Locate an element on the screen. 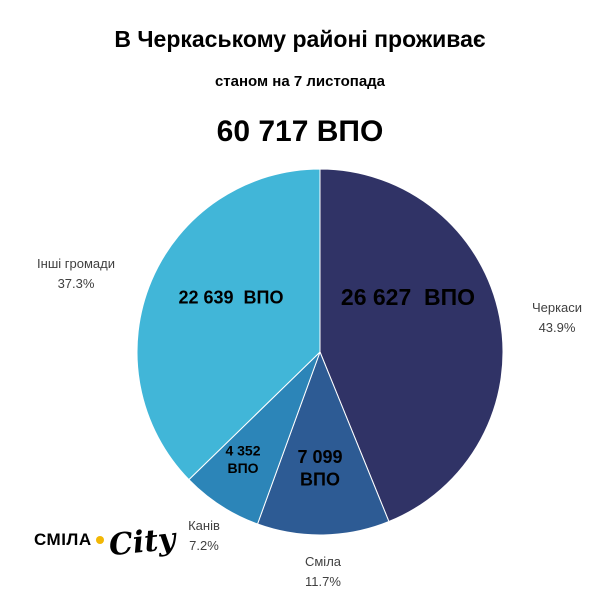  total-count: 60 717 ВПО is located at coordinates (300, 131).